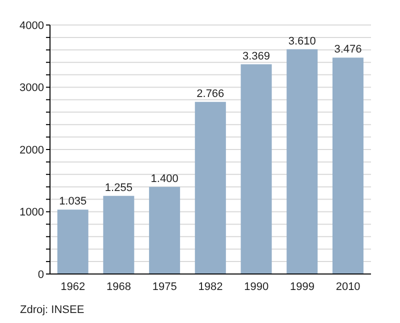 The image size is (400, 323). Describe the element at coordinates (32, 26) in the screenshot. I see `y-tick-label: 4000` at that location.